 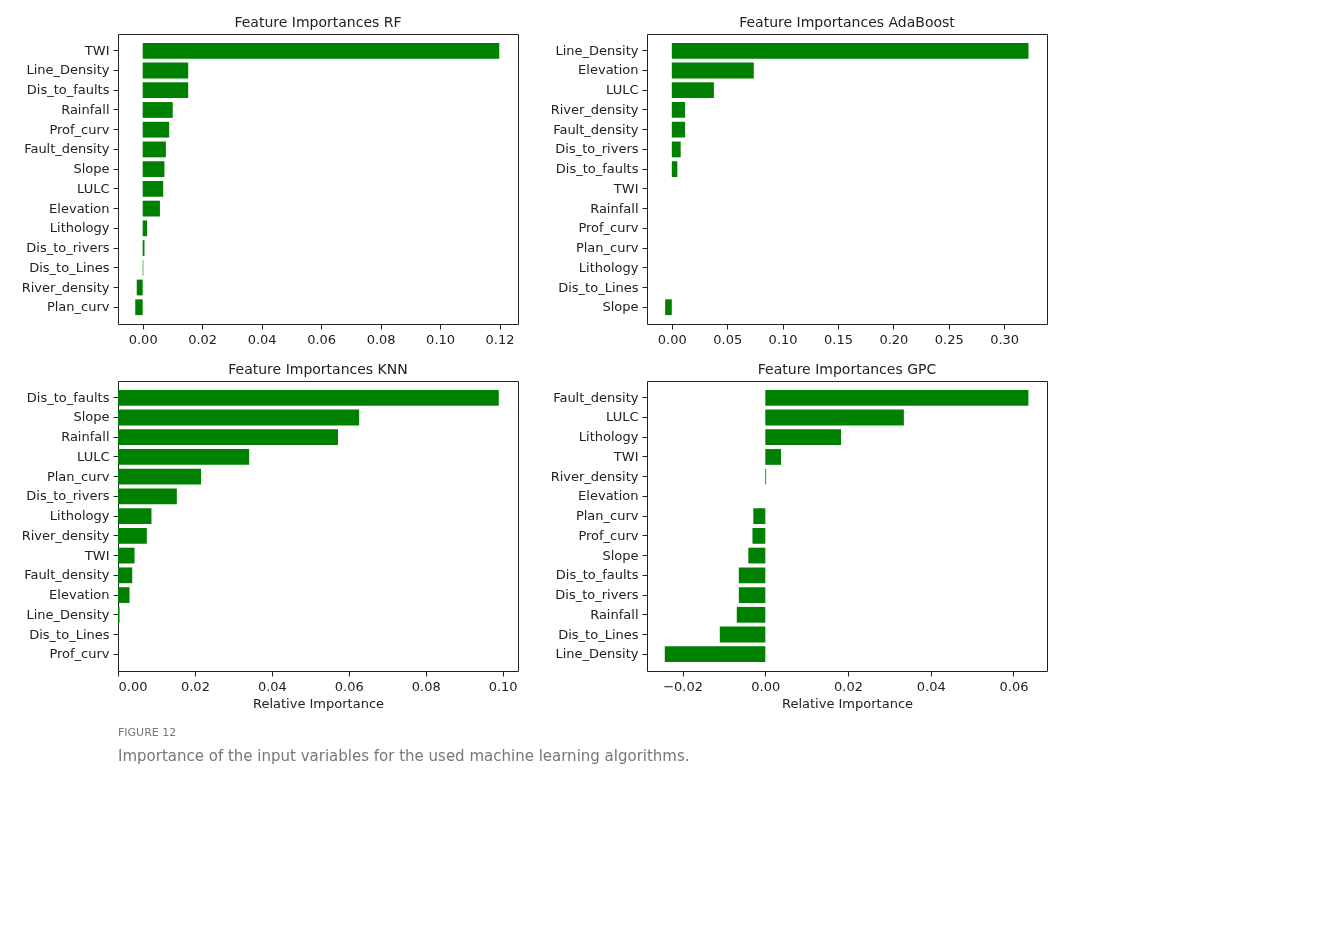 I want to click on y-tick-label: TWI, so click(x=96, y=555).